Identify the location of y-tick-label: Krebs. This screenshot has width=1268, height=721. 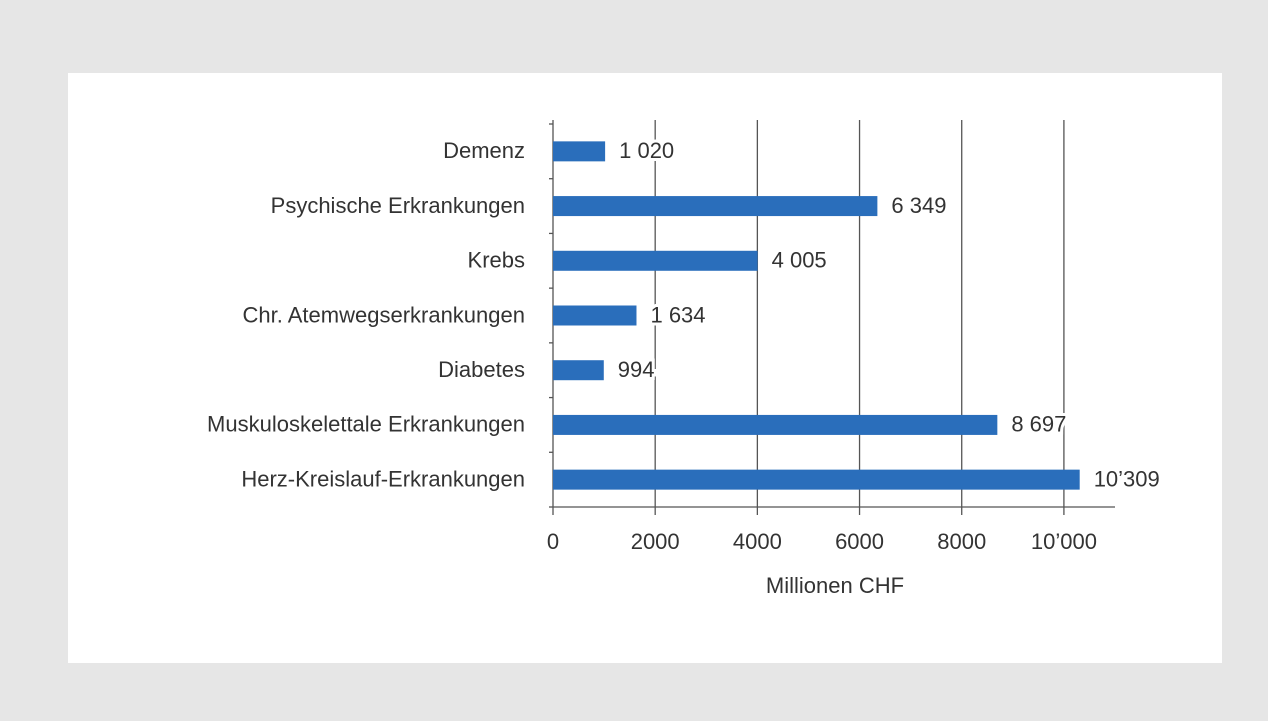
(496, 260).